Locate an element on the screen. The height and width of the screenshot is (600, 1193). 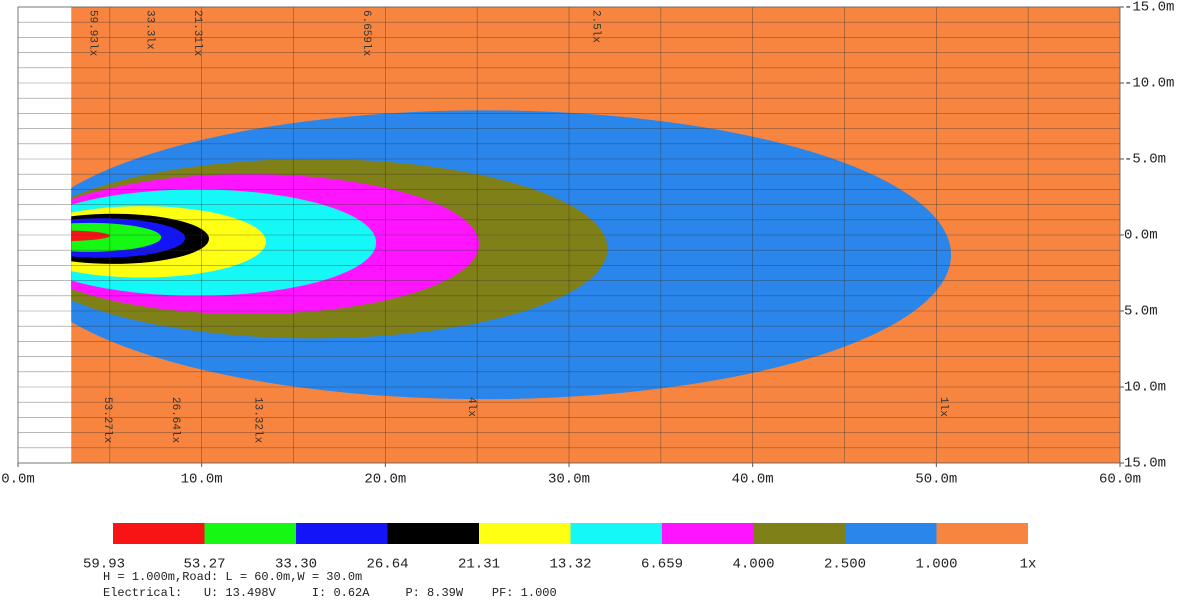
colorbar-label: 26.64 is located at coordinates (387, 565).